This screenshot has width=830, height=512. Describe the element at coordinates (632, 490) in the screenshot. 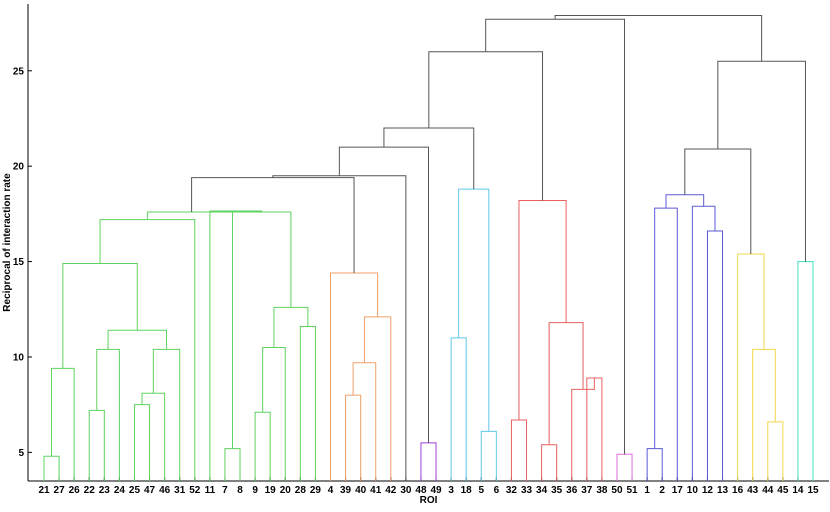

I see `leaf-label-51: 51` at that location.